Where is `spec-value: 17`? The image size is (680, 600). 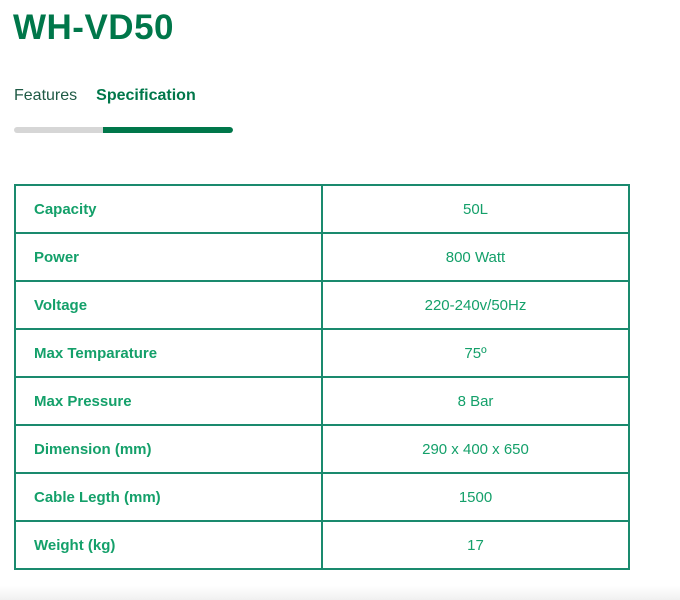 spec-value: 17 is located at coordinates (475, 545).